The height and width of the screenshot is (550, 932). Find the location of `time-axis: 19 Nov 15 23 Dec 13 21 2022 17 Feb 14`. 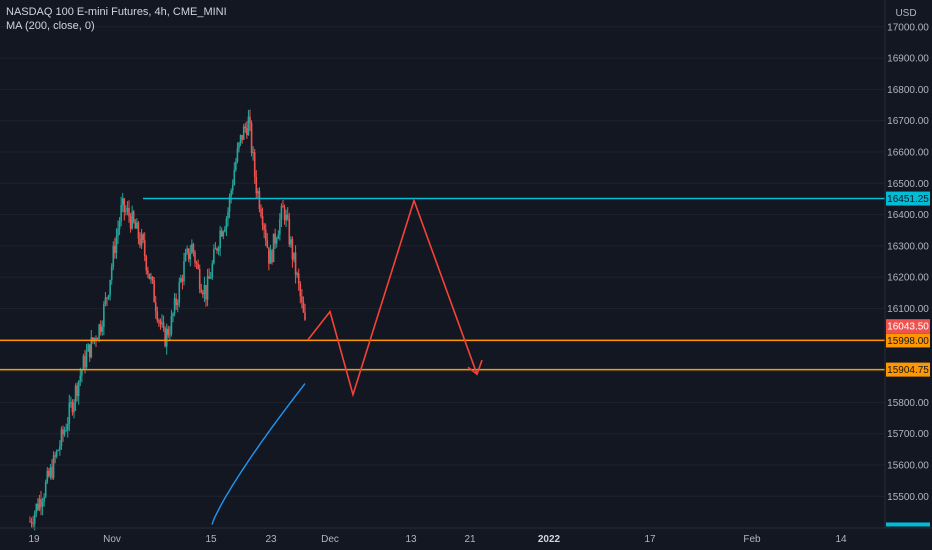

time-axis: 19 Nov 15 23 Dec 13 21 2022 17 Feb 14 is located at coordinates (466, 536).